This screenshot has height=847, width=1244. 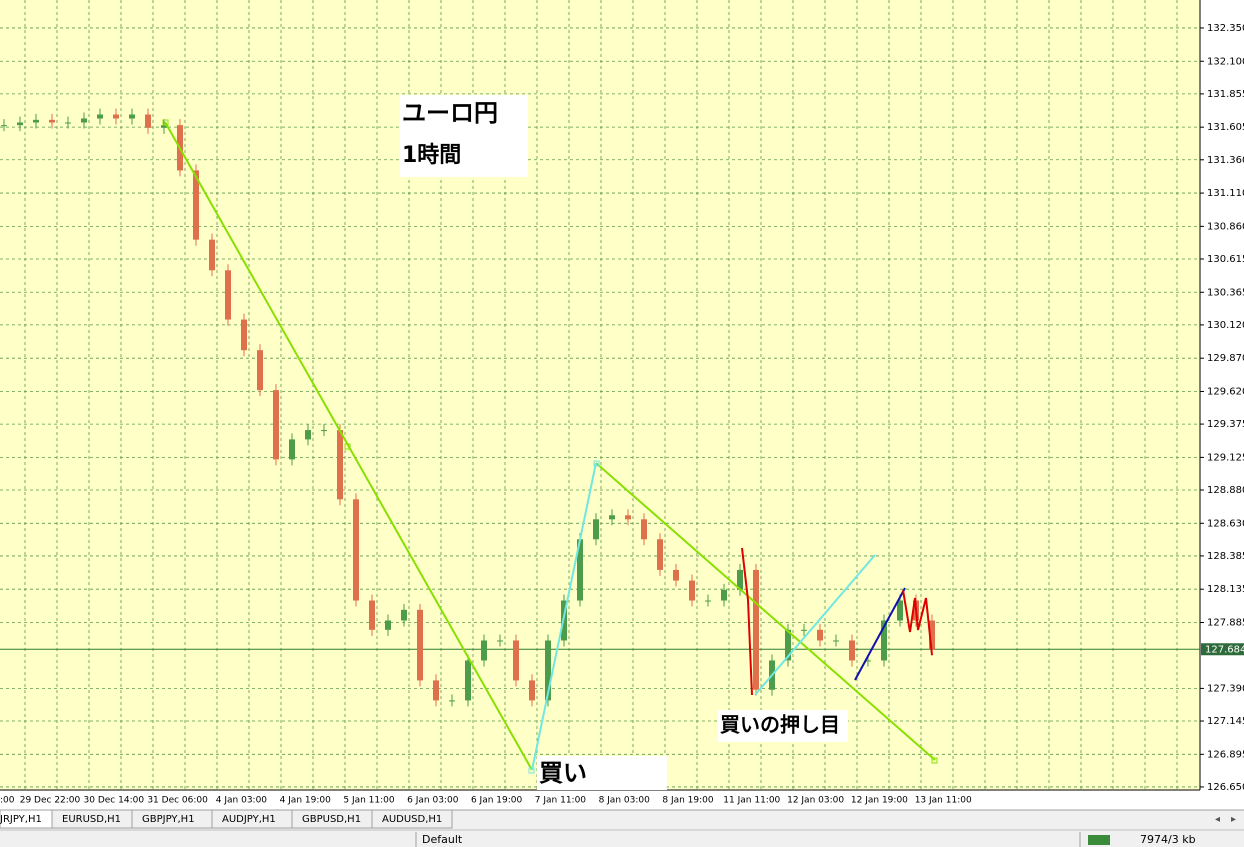 What do you see at coordinates (1217, 819) in the screenshot?
I see `tab-scroll: ◂` at bounding box center [1217, 819].